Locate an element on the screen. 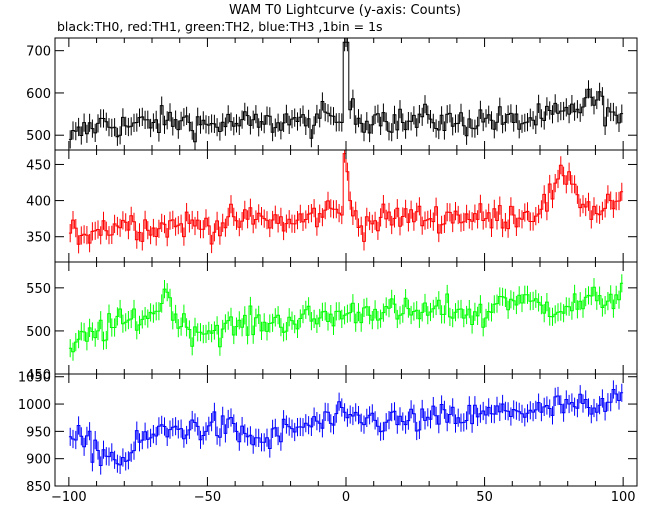 The image size is (650, 505). y-tick-label: 550 is located at coordinates (38, 289).